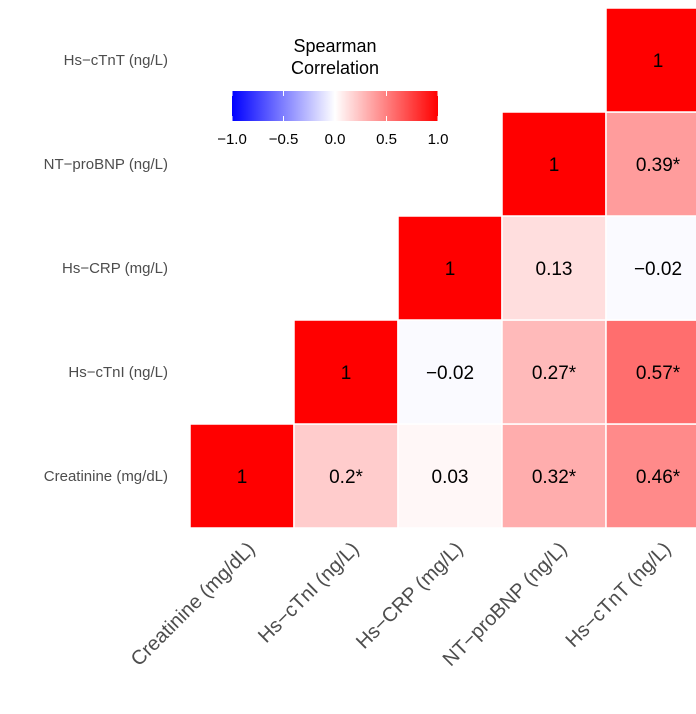 This screenshot has width=696, height=714. Describe the element at coordinates (193, 604) in the screenshot. I see `x-axis-label-creatinine-mg-dl: Creatinine (mg/dL)` at that location.